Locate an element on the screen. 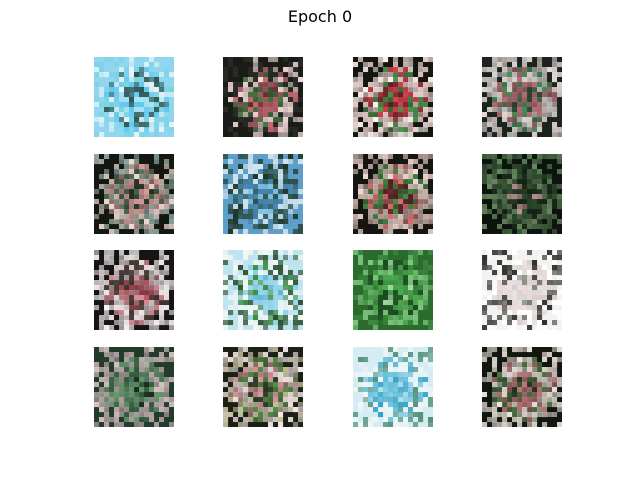 The image size is (640, 480). sample-4-2-image is located at coordinates (263, 387).